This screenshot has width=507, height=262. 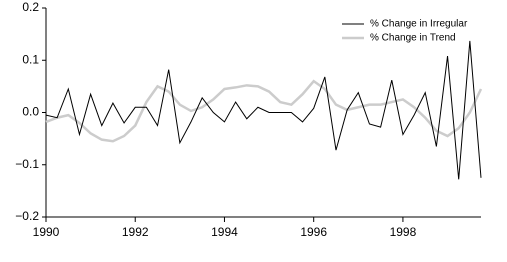 What do you see at coordinates (313, 232) in the screenshot?
I see `x-tick-label: 1996` at bounding box center [313, 232].